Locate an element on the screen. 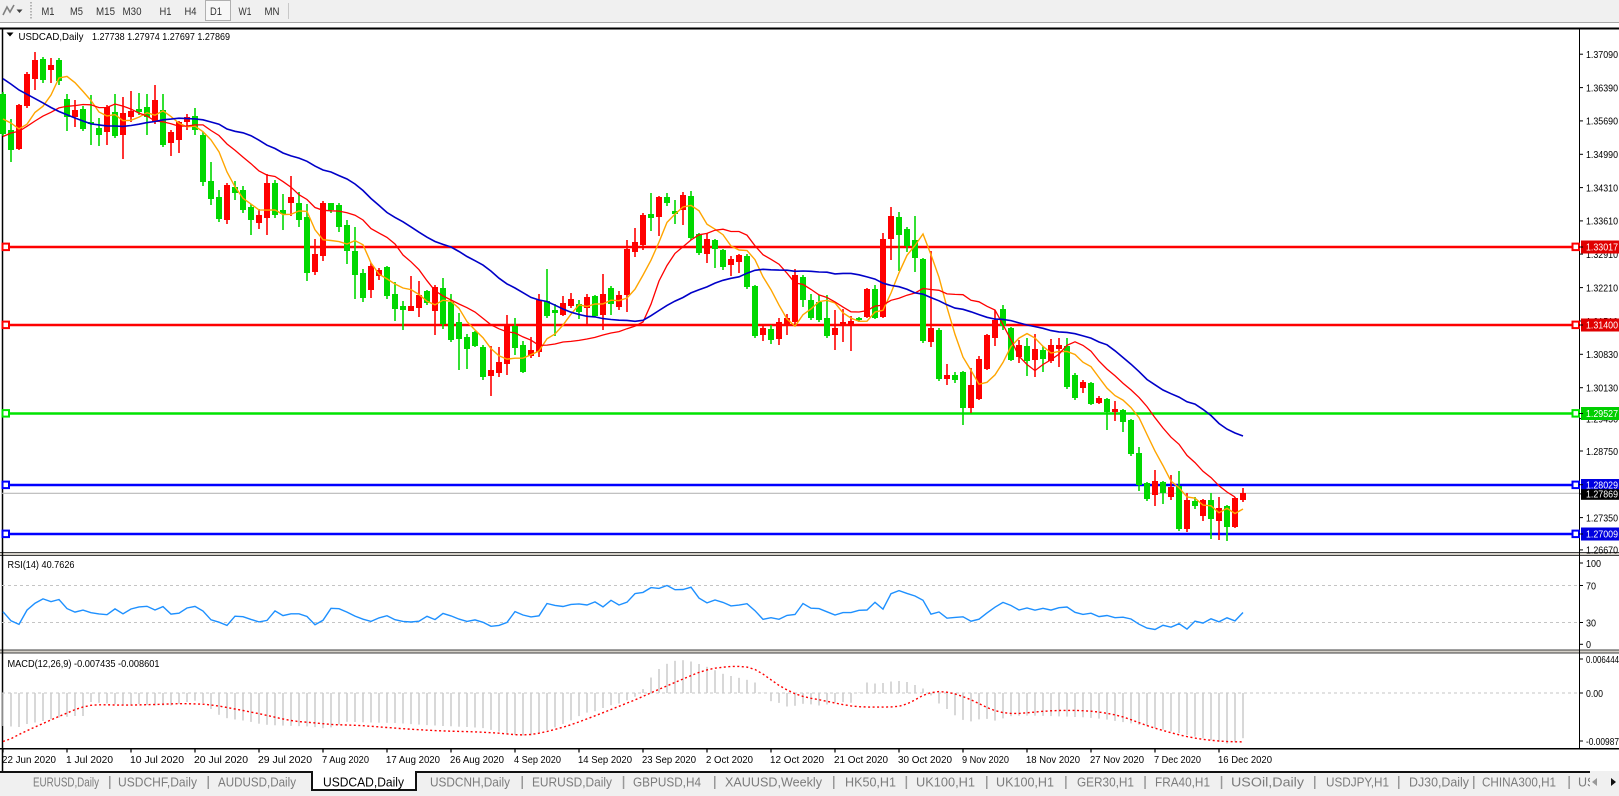 Image resolution: width=1619 pixels, height=796 pixels. svg-text: 1.35690 is located at coordinates (1602, 122).